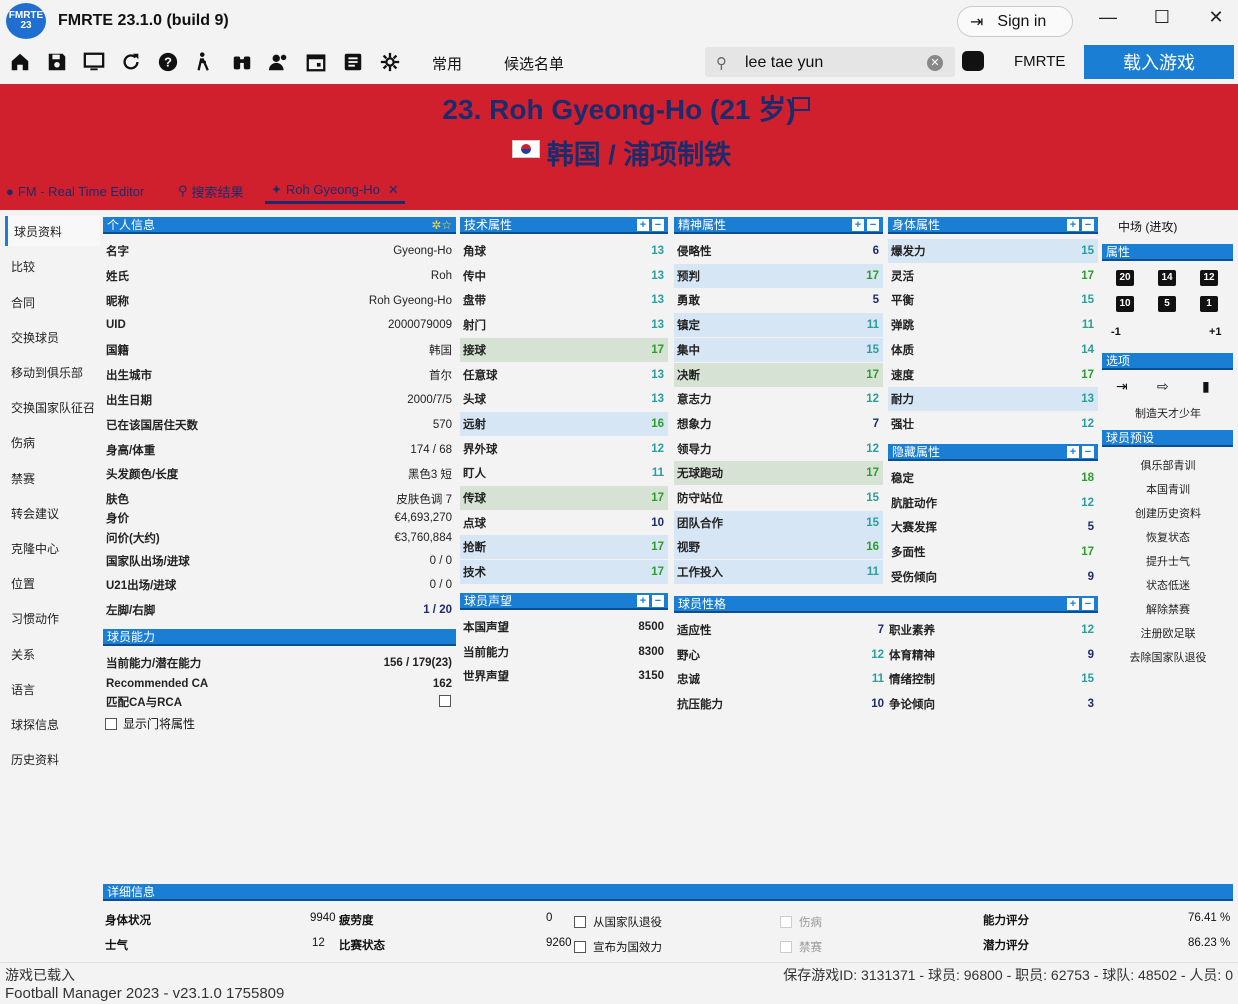  What do you see at coordinates (1168, 466) in the screenshot?
I see `preset-item: 俱乐部青训` at bounding box center [1168, 466].